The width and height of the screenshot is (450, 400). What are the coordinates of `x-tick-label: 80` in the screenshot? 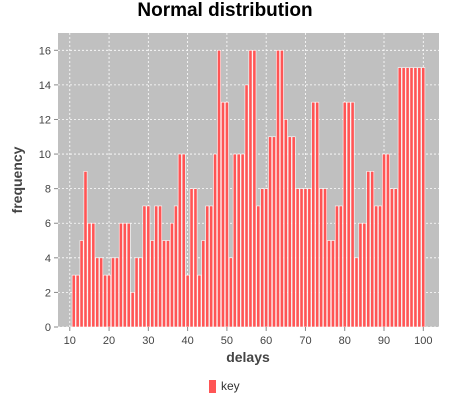 It's located at (345, 341).